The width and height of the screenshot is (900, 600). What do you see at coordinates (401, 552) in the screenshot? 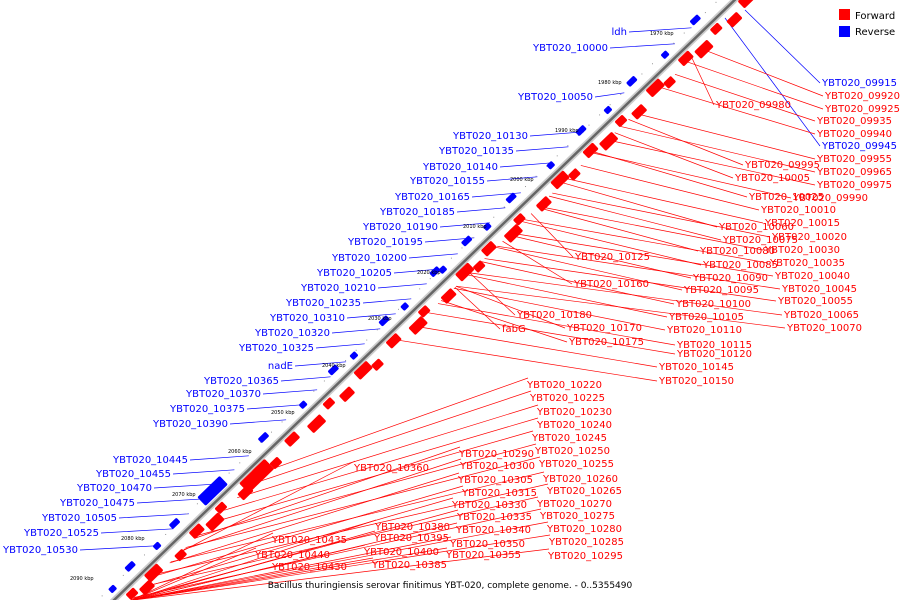
I see `forward-gene-label: YBT020_10400` at bounding box center [401, 552].